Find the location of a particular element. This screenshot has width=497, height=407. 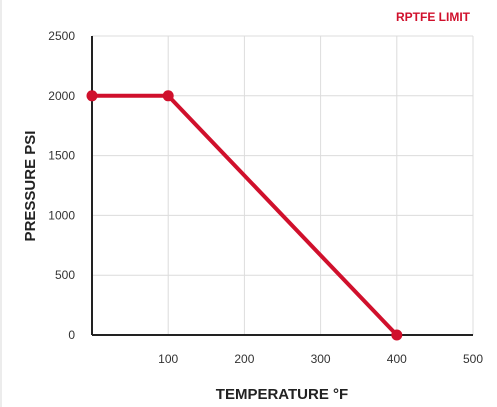

y-axis-title: PRESSURE PSI is located at coordinates (30, 186).